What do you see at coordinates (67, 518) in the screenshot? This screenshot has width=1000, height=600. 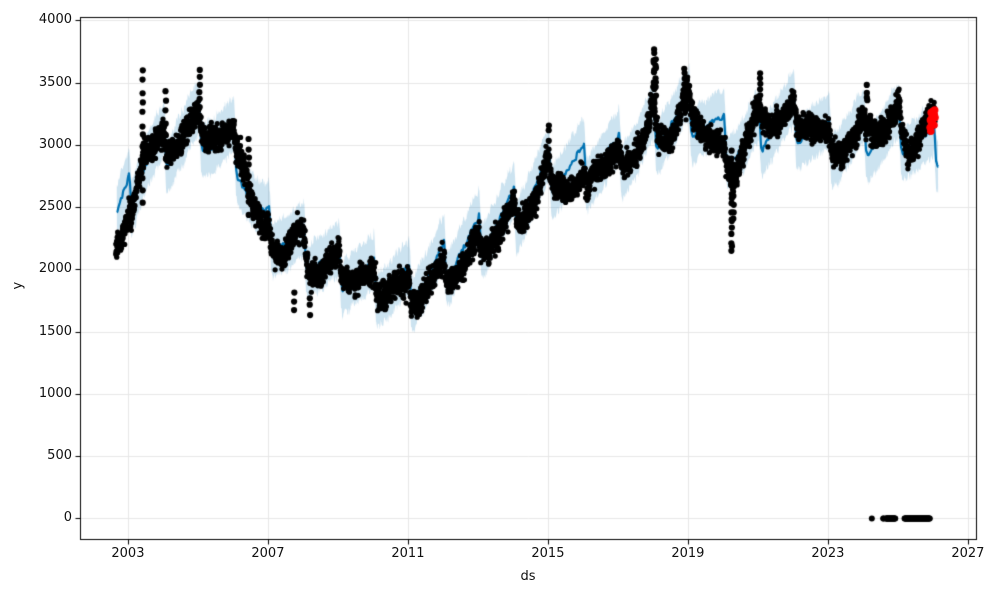 I see `y-tick-label-0: 0` at bounding box center [67, 518].